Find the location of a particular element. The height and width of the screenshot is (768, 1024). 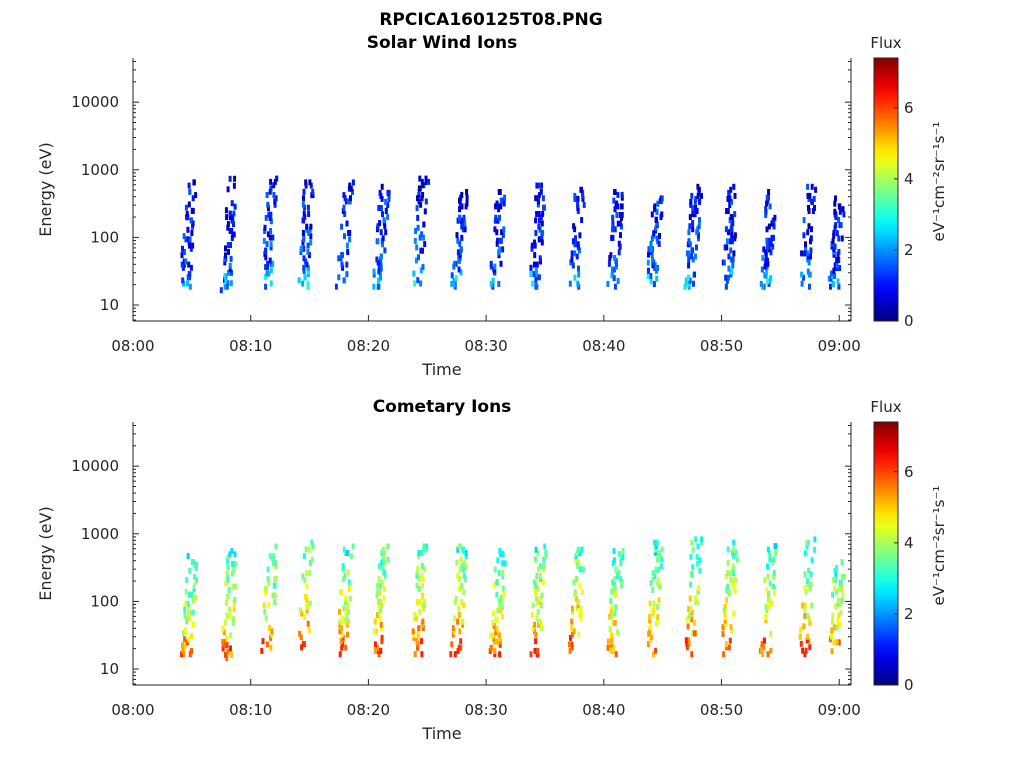

heatmap-cells is located at coordinates (513, 234).